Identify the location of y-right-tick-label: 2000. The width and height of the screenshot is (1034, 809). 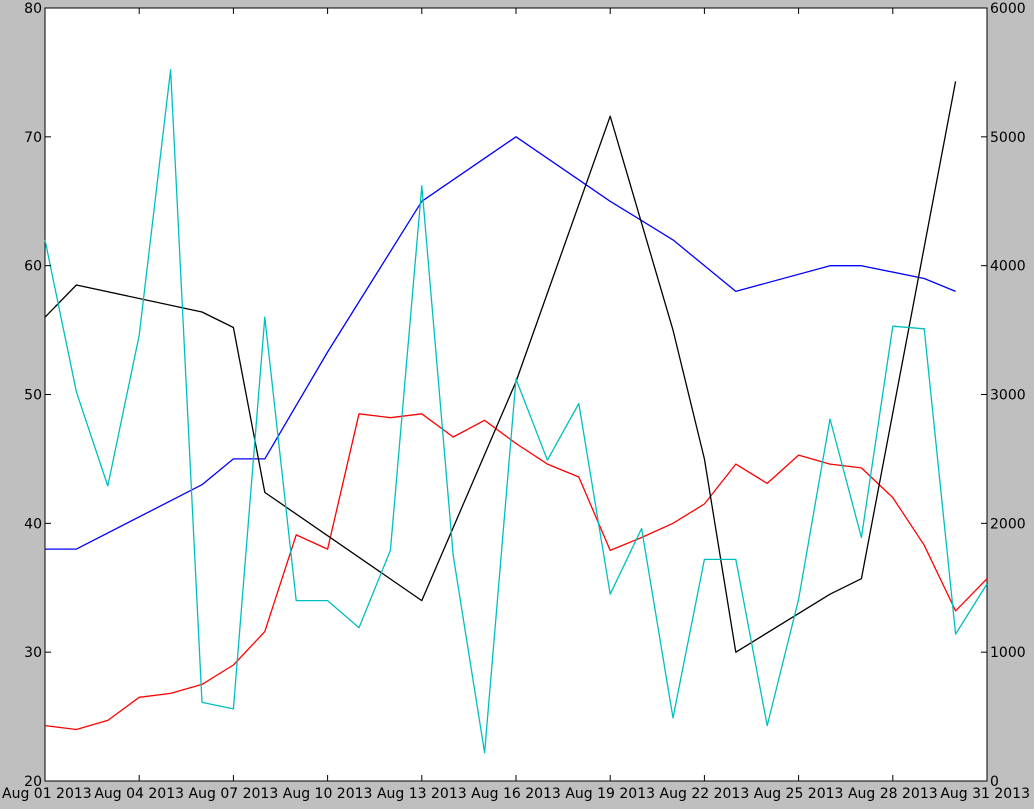
(1008, 524).